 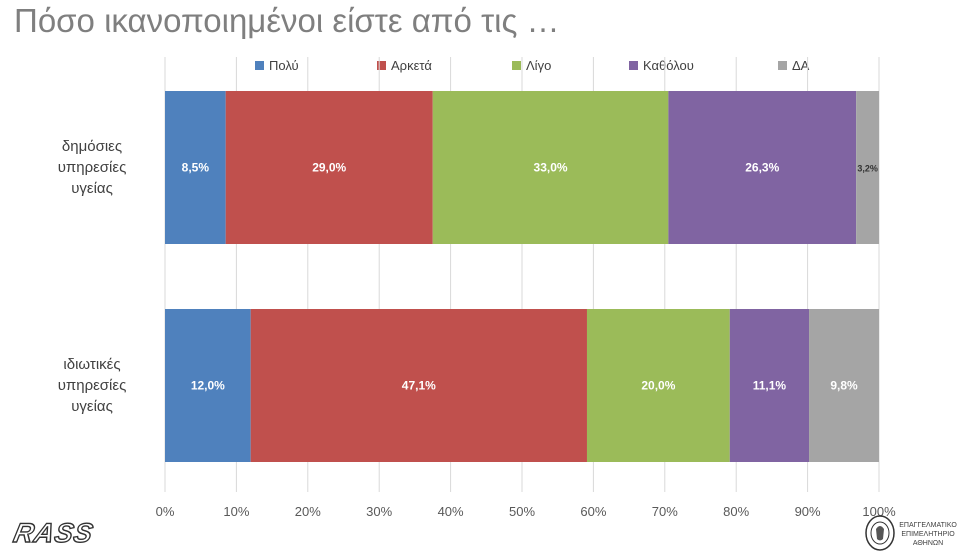 What do you see at coordinates (801, 65) in the screenshot?
I see `legend-label: ΔΑ` at bounding box center [801, 65].